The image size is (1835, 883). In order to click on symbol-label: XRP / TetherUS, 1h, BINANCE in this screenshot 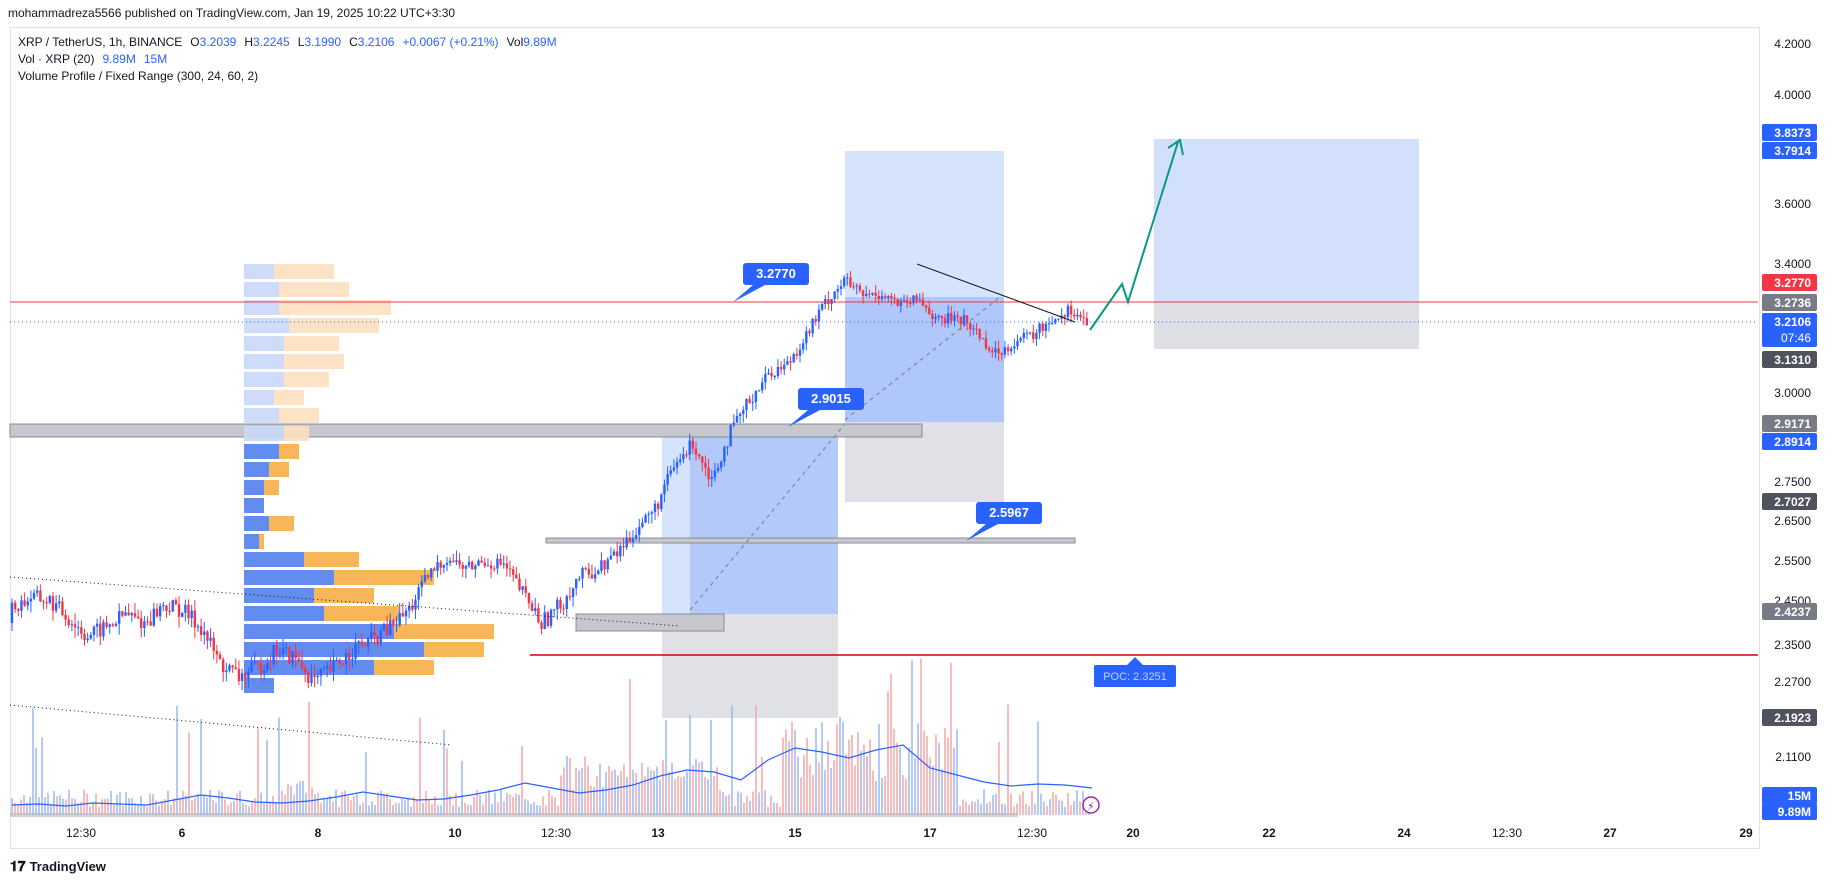, I will do `click(100, 42)`.